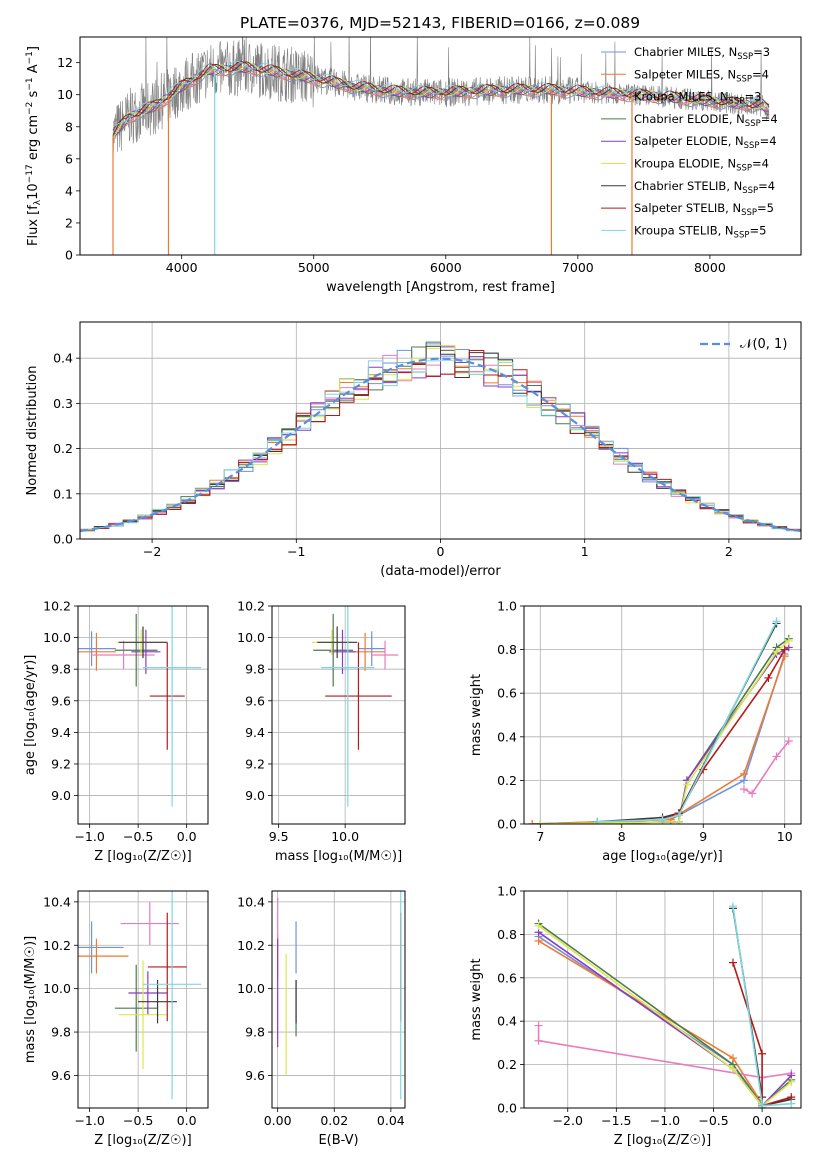 This screenshot has width=819, height=1170. What do you see at coordinates (63, 539) in the screenshot?
I see `y-tick-label: 0.0` at bounding box center [63, 539].